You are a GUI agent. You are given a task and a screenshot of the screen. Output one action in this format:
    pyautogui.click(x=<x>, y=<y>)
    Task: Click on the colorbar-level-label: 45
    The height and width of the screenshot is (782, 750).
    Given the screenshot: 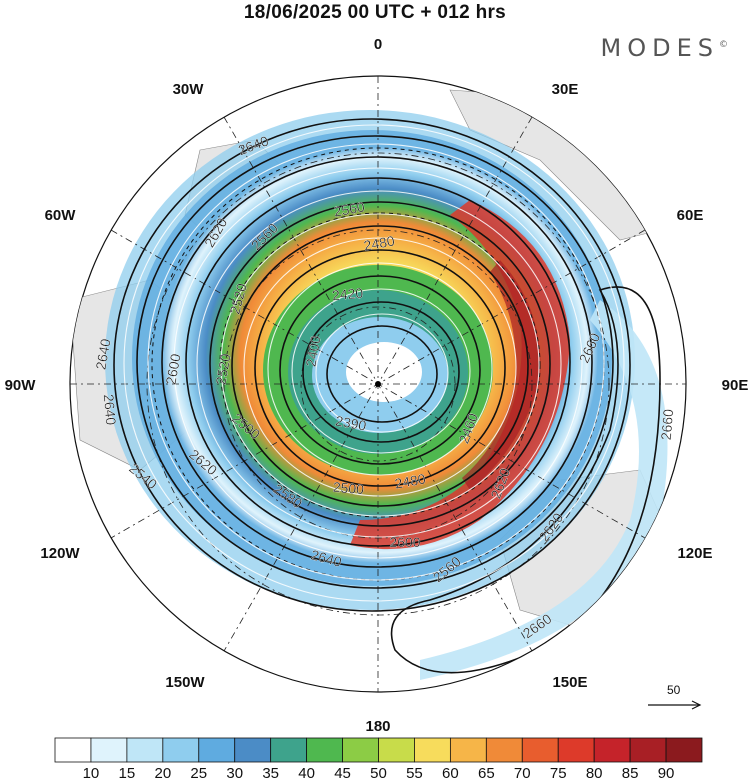 What is the action you would take?
    pyautogui.click(x=342, y=773)
    